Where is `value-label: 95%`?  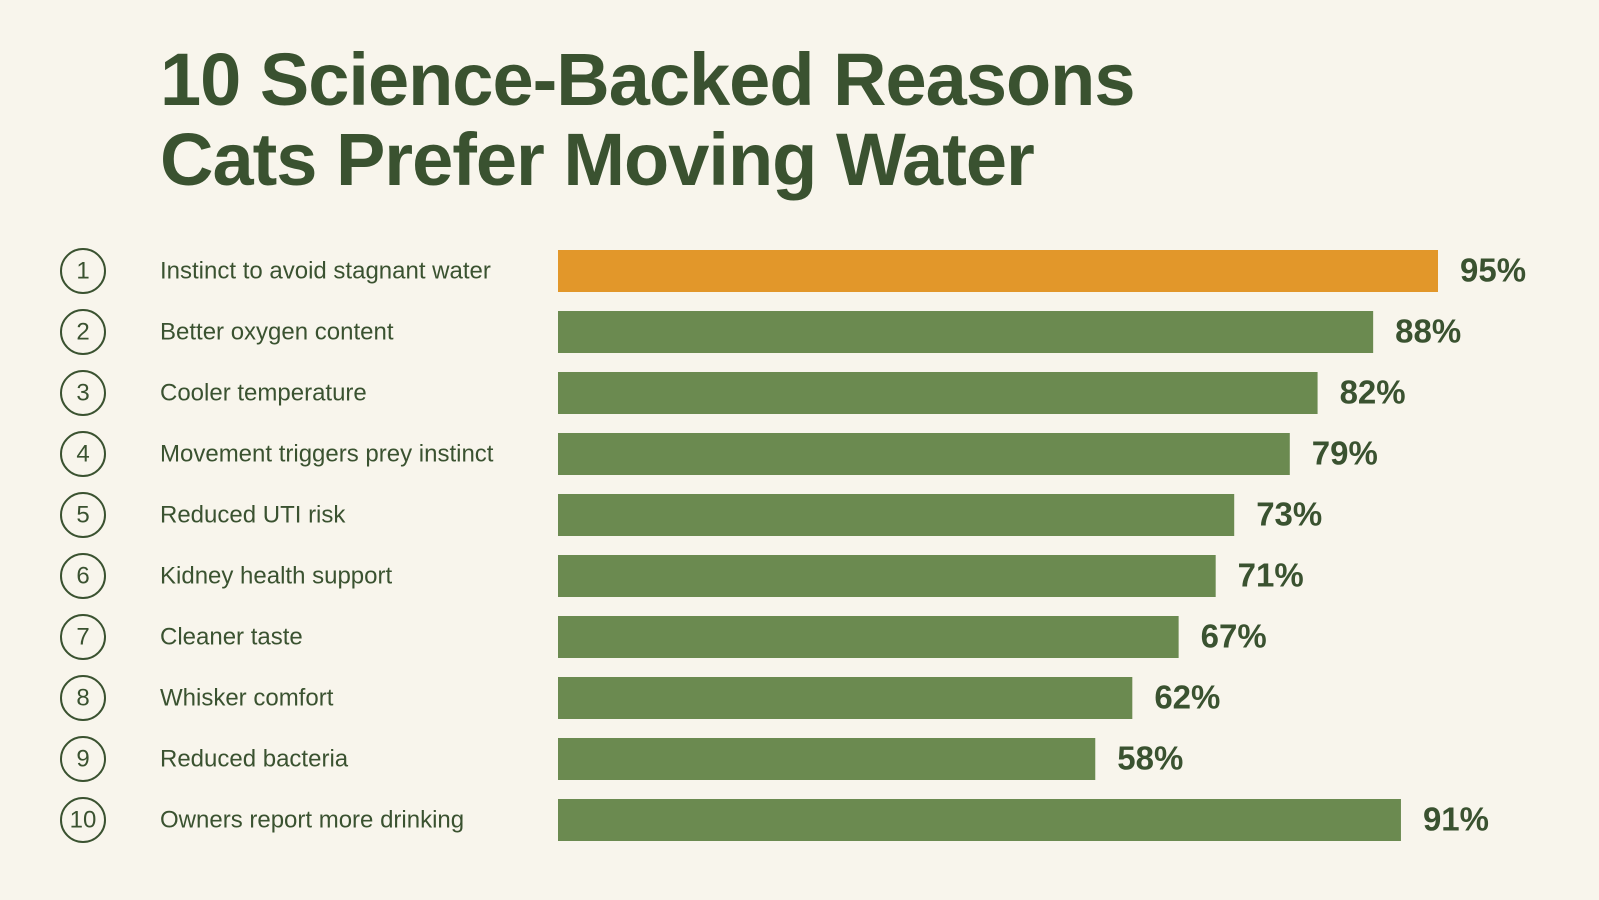
value-label: 95% is located at coordinates (1493, 270).